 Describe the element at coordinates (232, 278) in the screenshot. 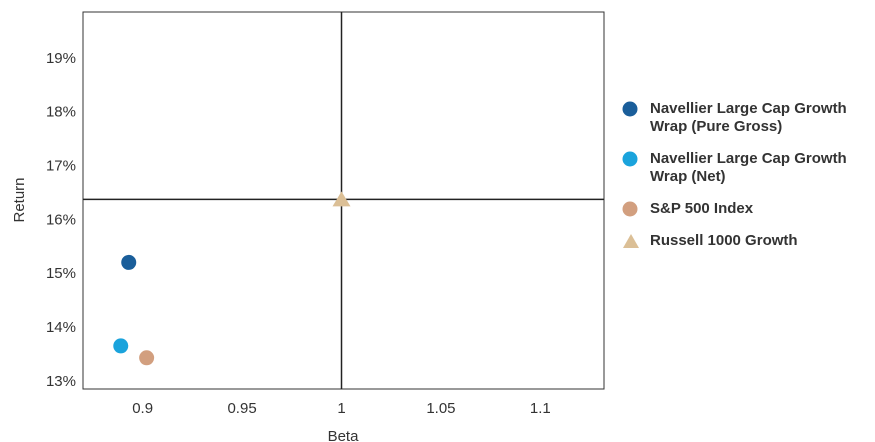

I see `data-points` at that location.